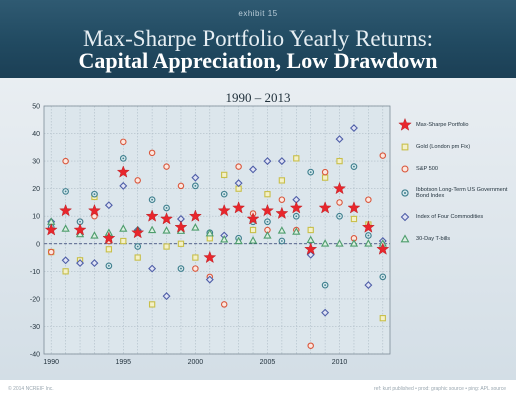 Image resolution: width=516 pixels, height=400 pixels. Describe the element at coordinates (454, 217) in the screenshot. I see `legend-item: Index of Four Commodities` at that location.